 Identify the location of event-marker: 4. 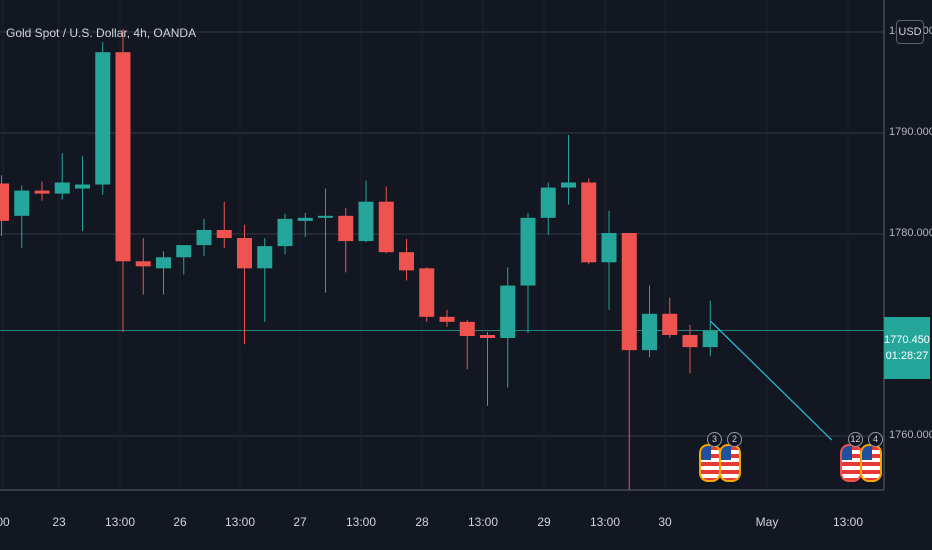
(871, 458).